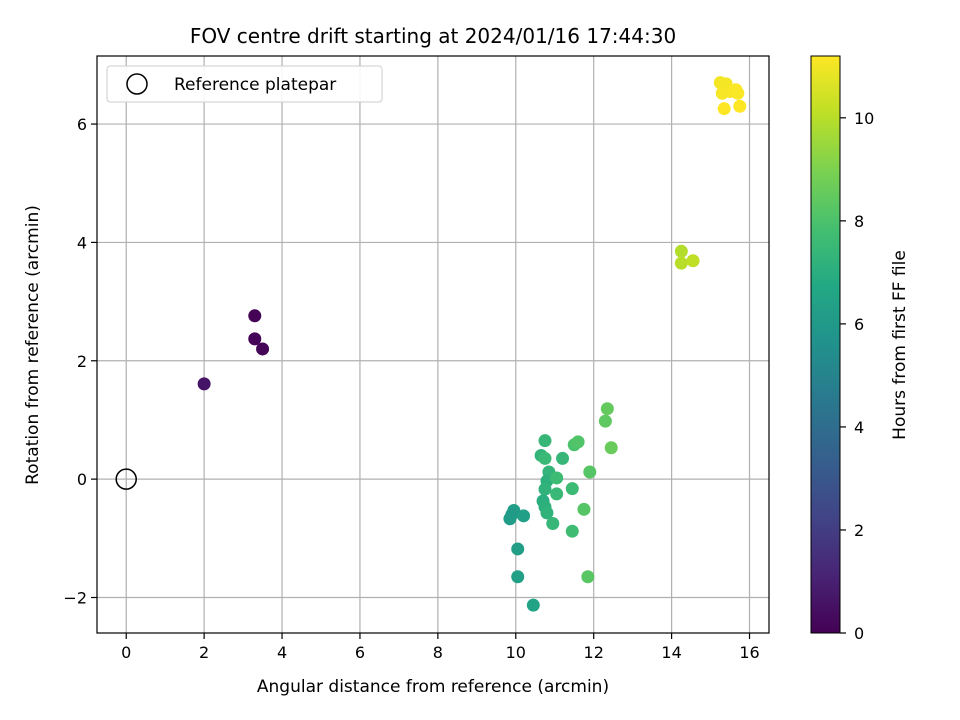 The width and height of the screenshot is (960, 720). Describe the element at coordinates (859, 633) in the screenshot. I see `colorbar-tick-label: 0` at that location.